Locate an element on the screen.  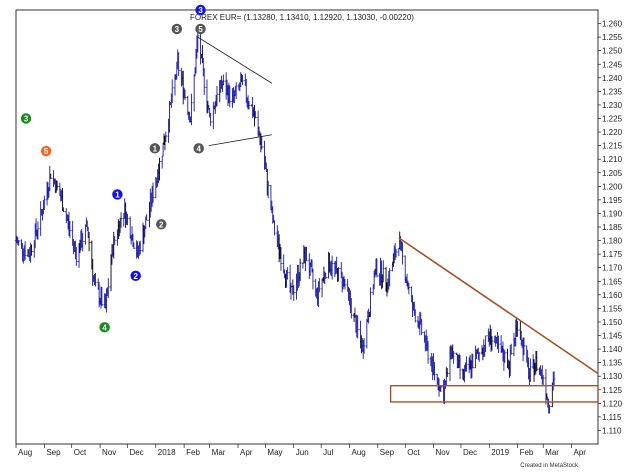
y-tick-label: 1.160 is located at coordinates (612, 295).